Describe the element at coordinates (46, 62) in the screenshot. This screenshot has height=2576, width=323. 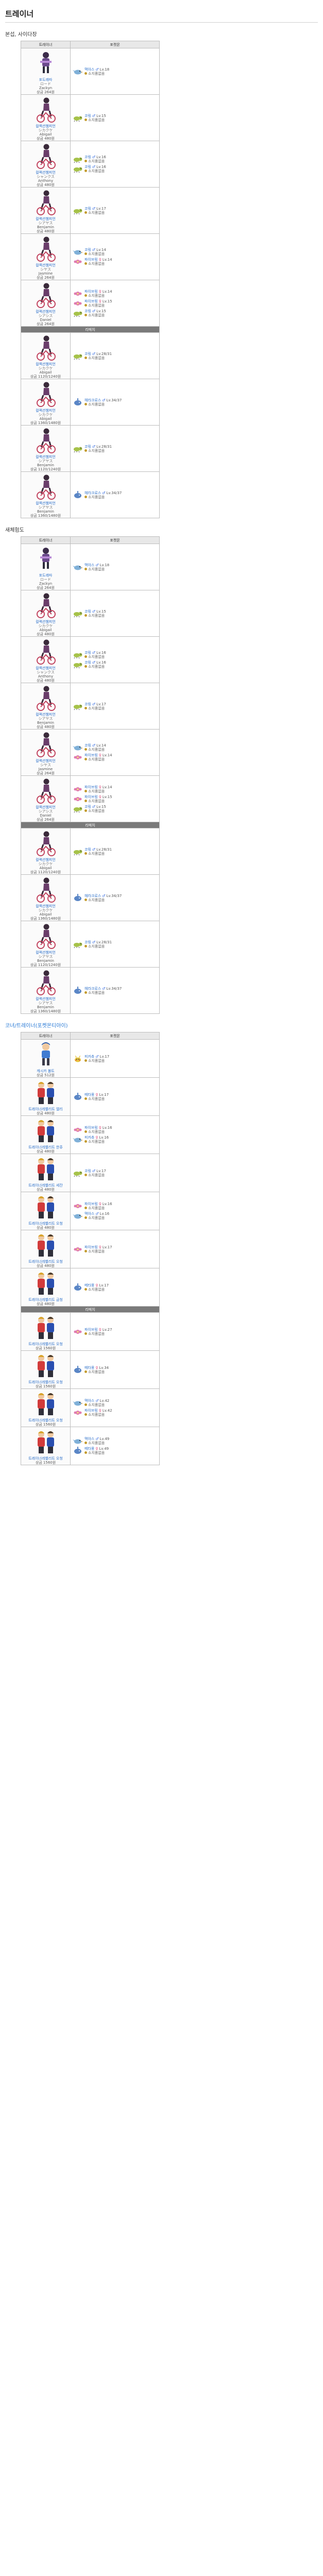
I see `rider-portrait-icon` at that location.